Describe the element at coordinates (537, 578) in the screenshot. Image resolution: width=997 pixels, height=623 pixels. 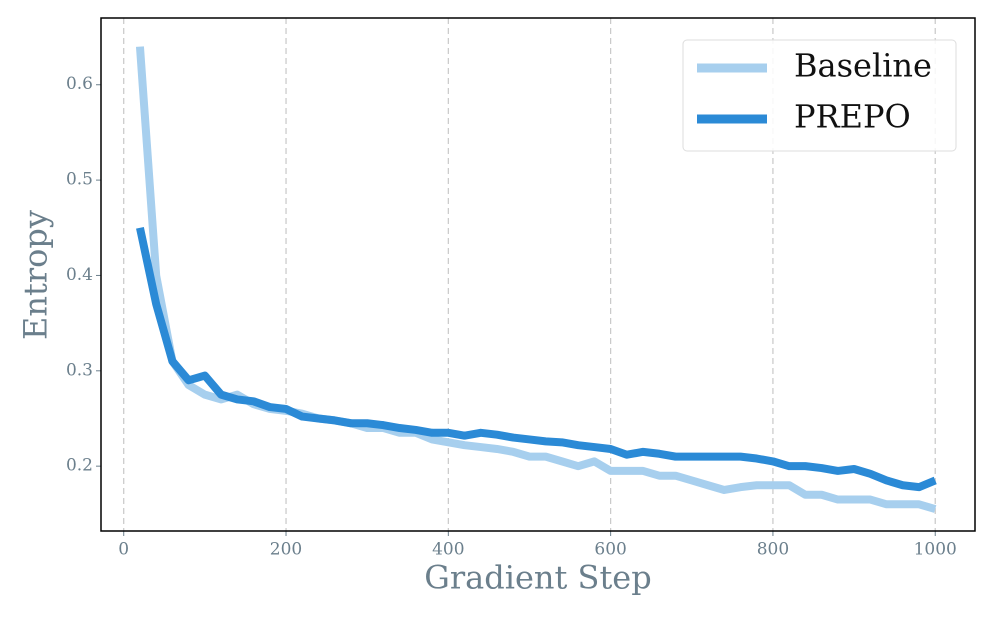
I see `x-axis-label: Gradient Step` at that location.